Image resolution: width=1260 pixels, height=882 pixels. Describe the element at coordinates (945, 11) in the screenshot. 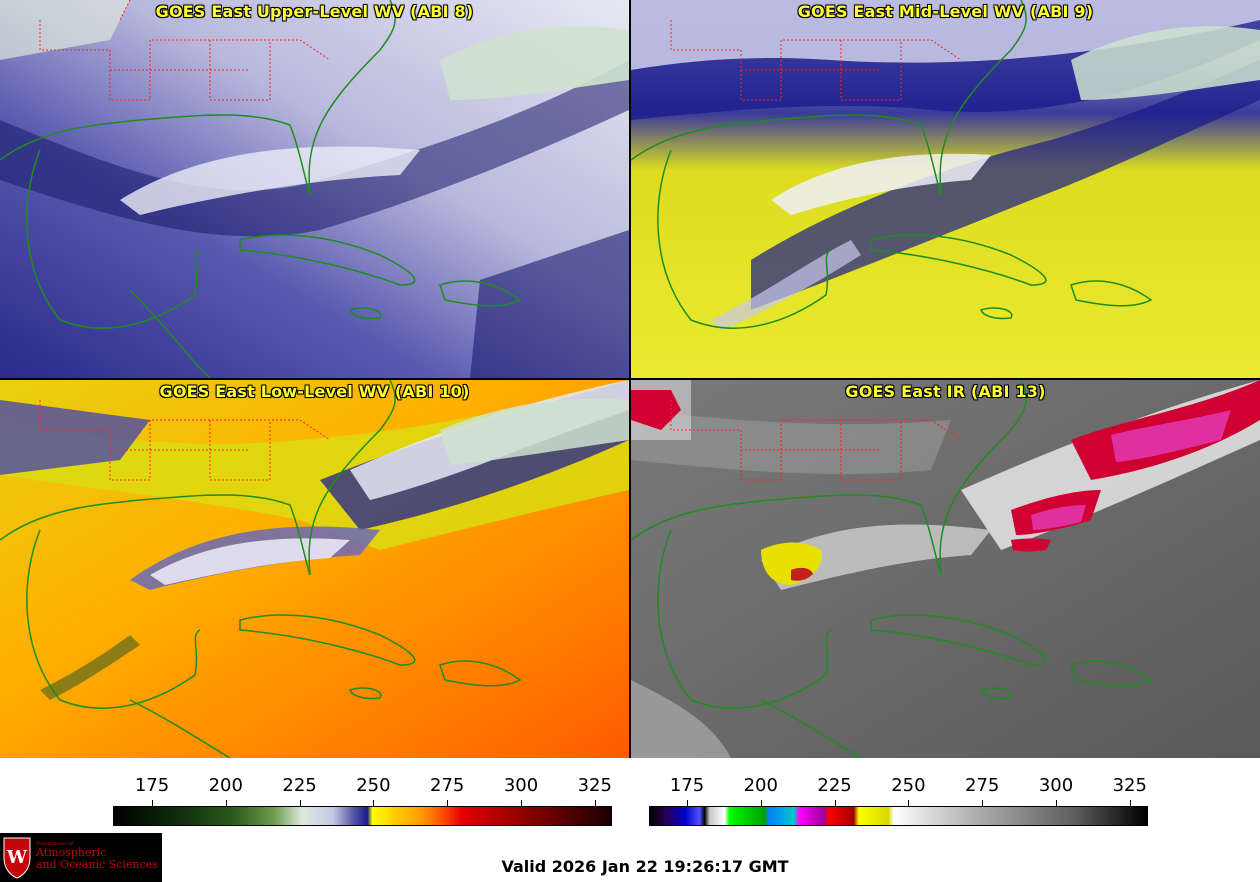

I see `panel-title-mid-level-wv: GOES East Mid-Level WV (ABI 9)` at that location.